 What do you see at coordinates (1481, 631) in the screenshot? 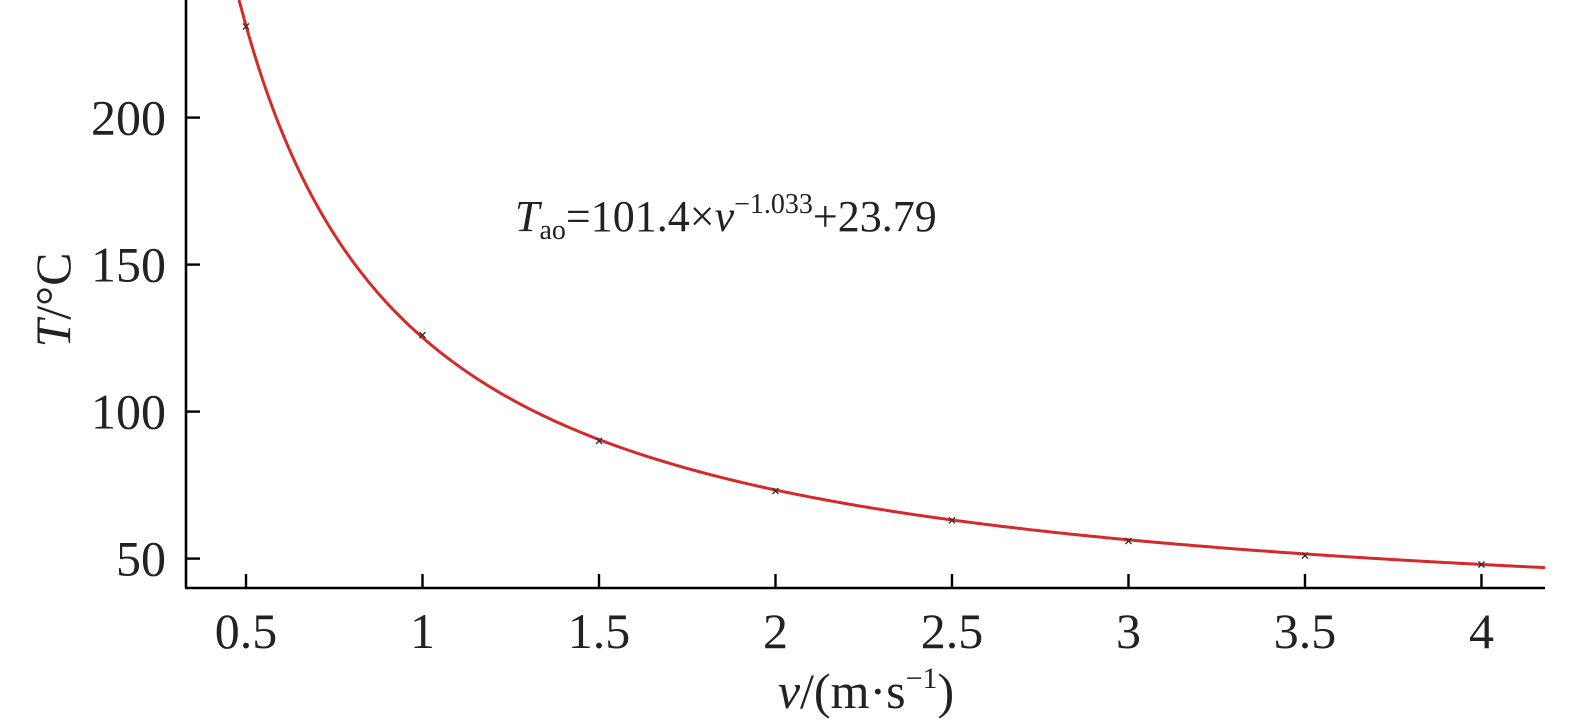
I see `x-tick-label: 4` at bounding box center [1481, 631].